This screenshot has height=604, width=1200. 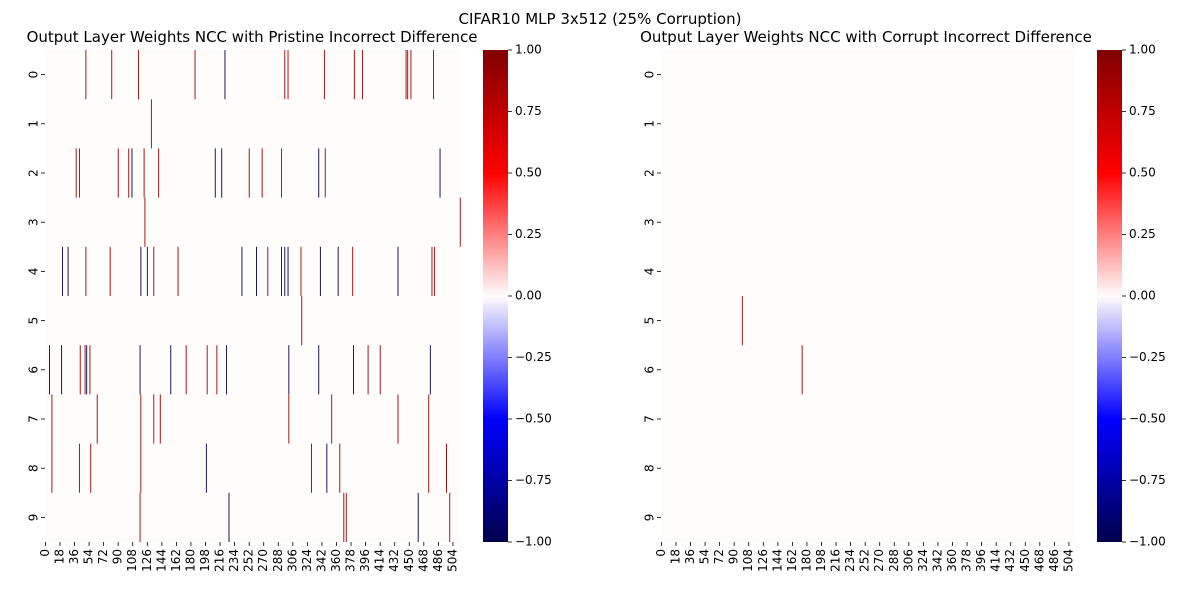 I want to click on y-tick-label: 0, so click(x=34, y=75).